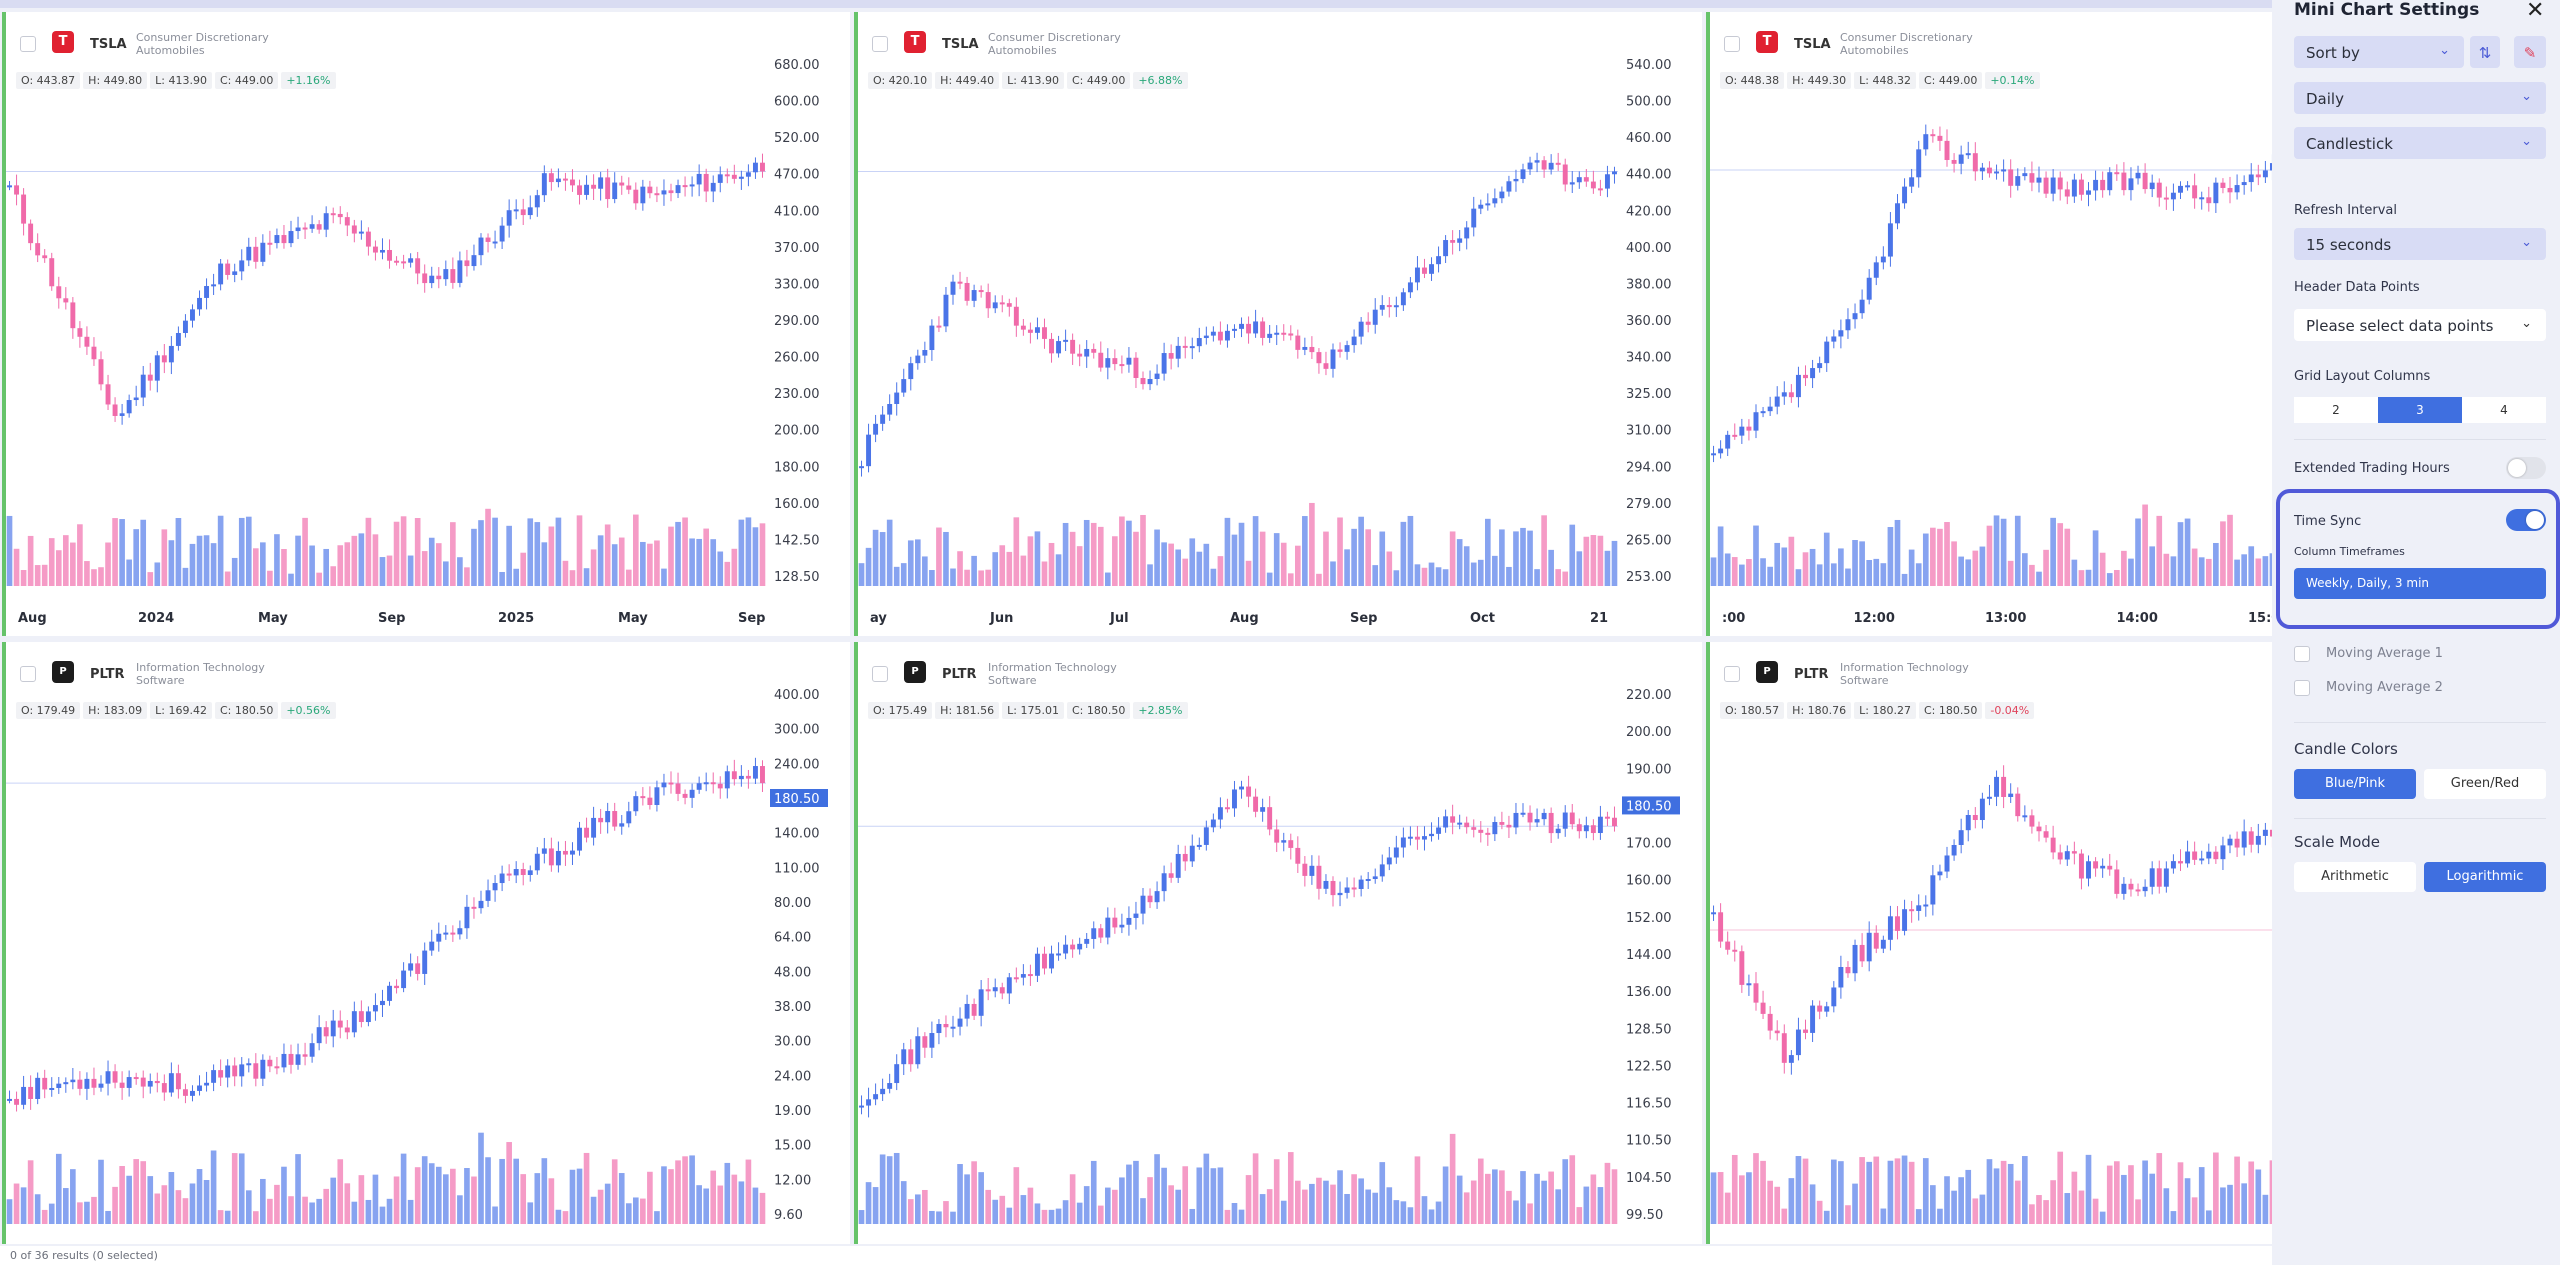 This screenshot has width=2560, height=1265. What do you see at coordinates (2485, 877) in the screenshot?
I see `scale-logarithmic: Logarithmic` at bounding box center [2485, 877].